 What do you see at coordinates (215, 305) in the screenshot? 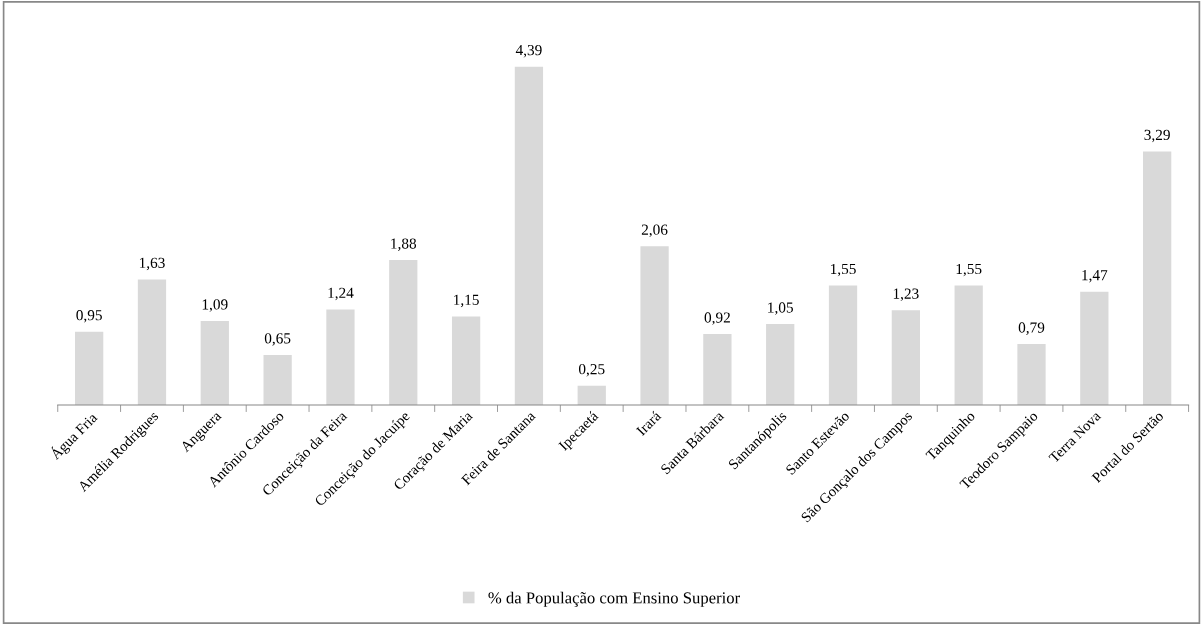
I see `data-label: 1,09` at bounding box center [215, 305].